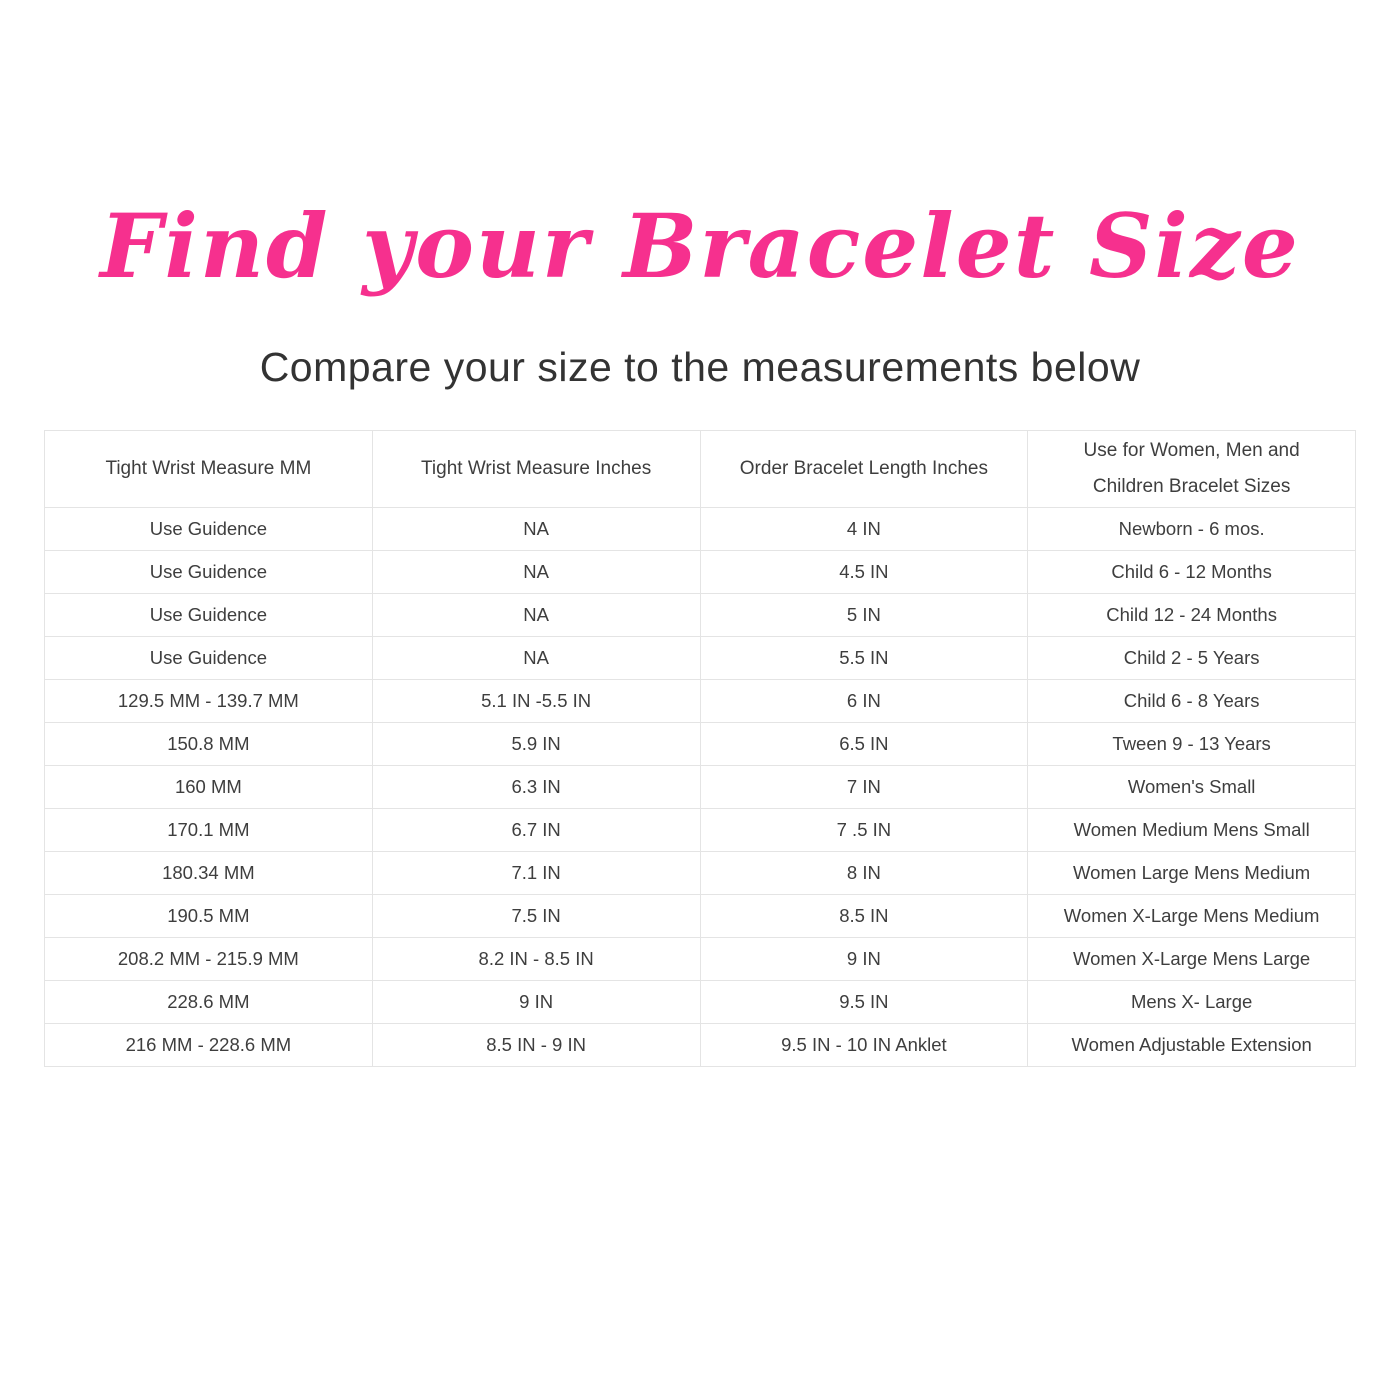  Describe the element at coordinates (864, 469) in the screenshot. I see `header-cell: Order Bracelet Length Inches` at that location.